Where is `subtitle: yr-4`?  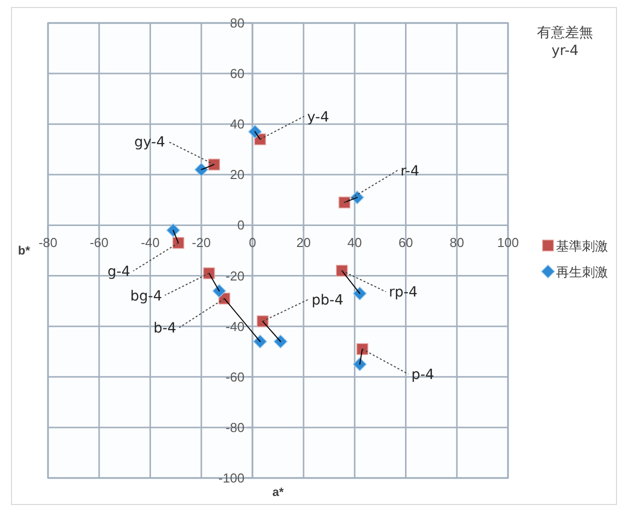
subtitle: yr-4 is located at coordinates (565, 51).